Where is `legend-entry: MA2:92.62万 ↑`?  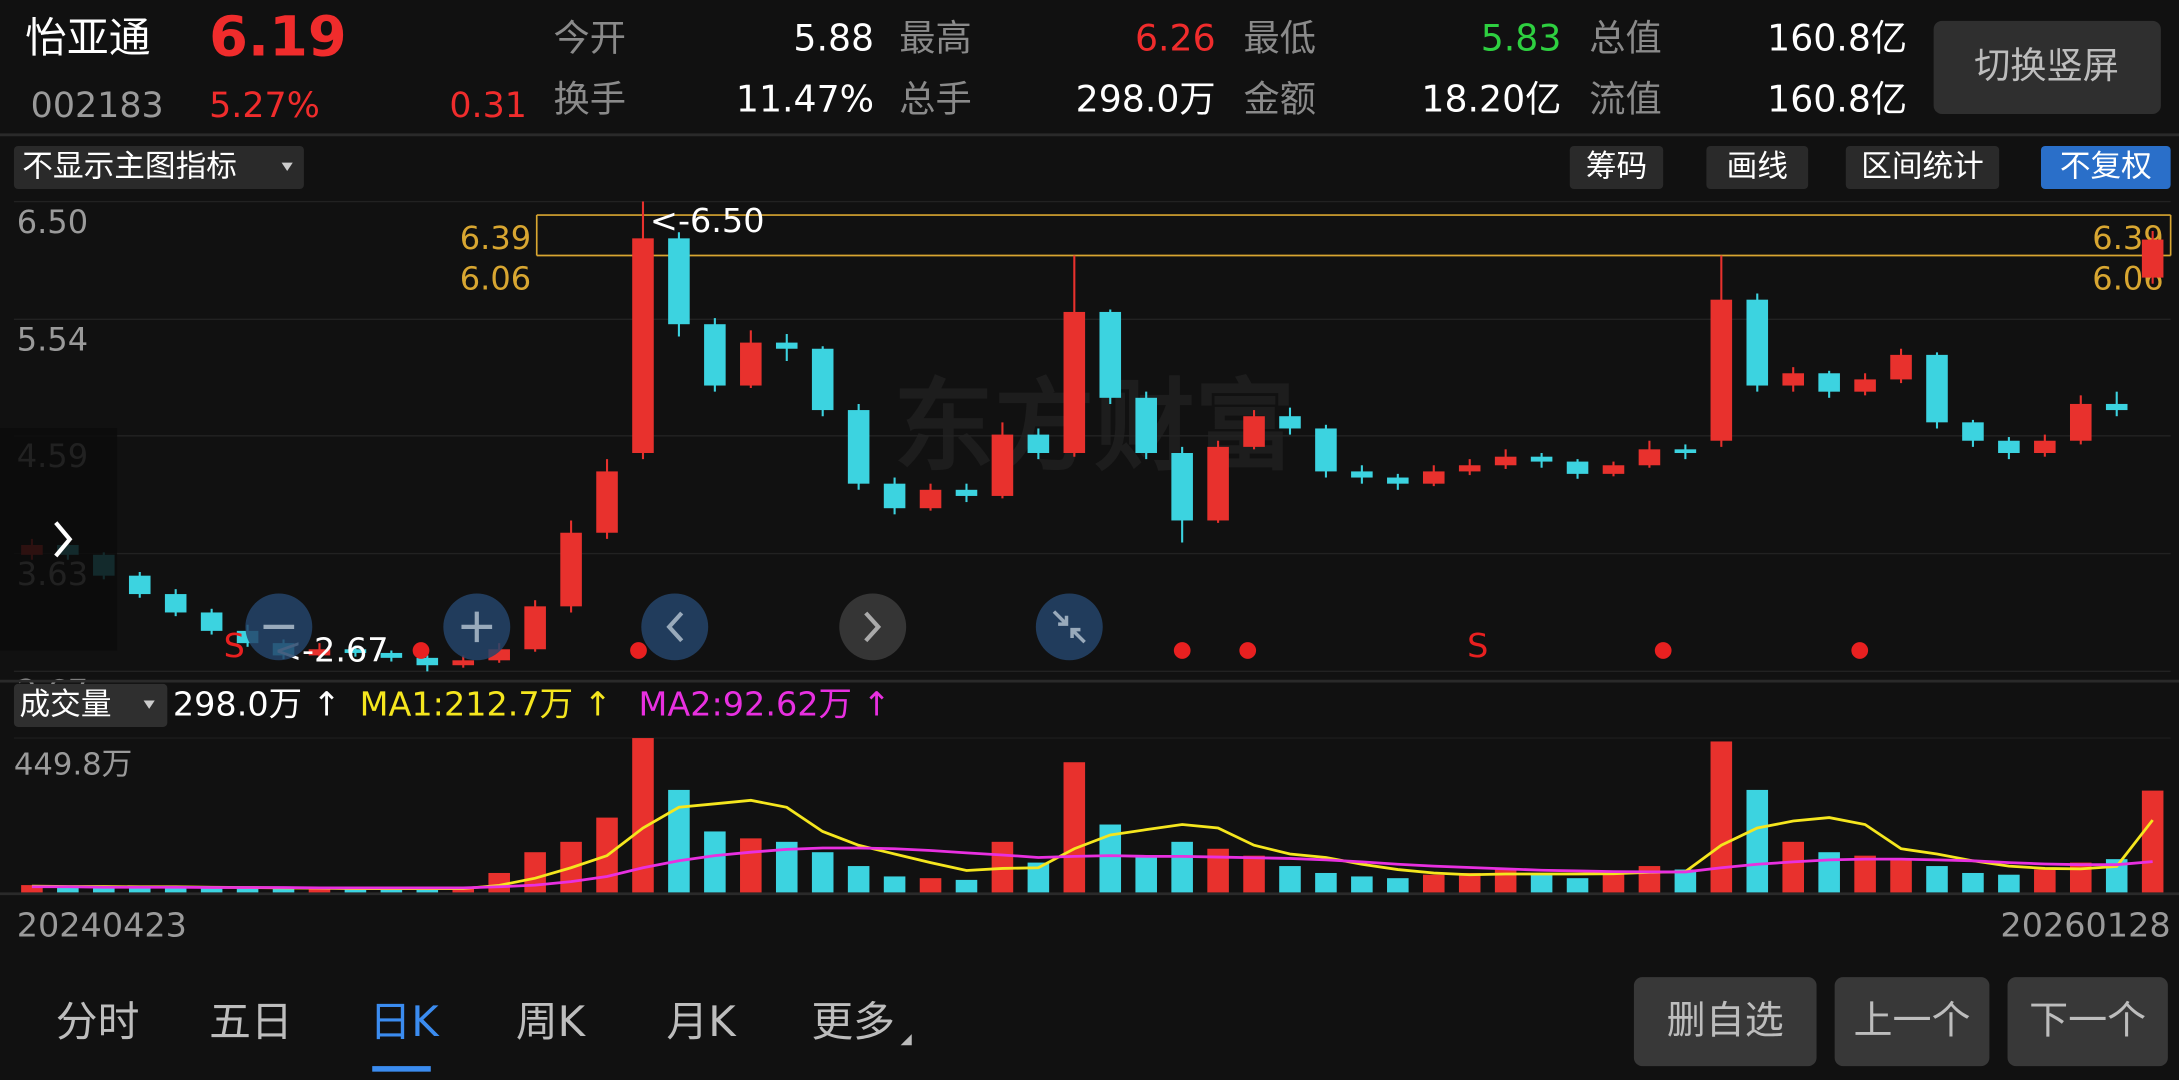 legend-entry: MA2:92.62万 ↑ is located at coordinates (765, 704).